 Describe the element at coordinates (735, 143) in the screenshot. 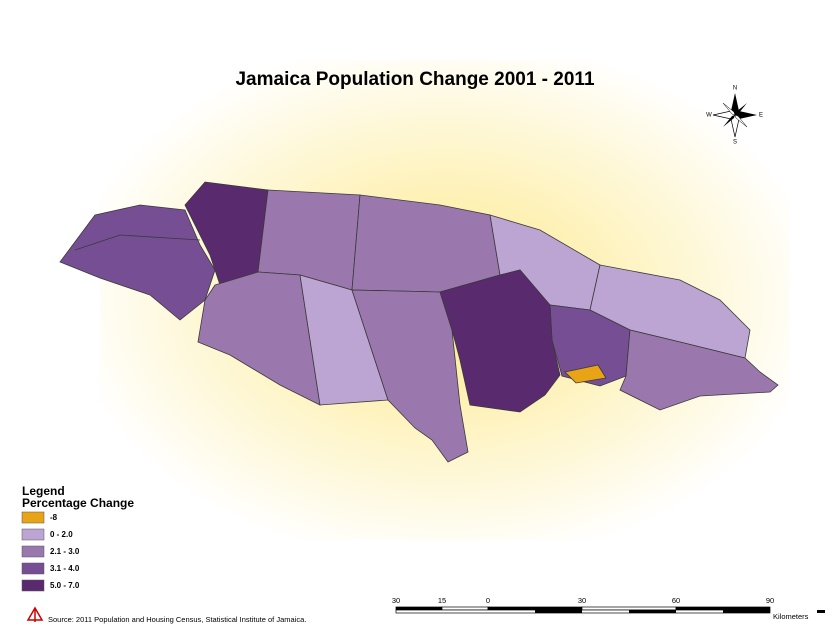

I see `compass-label: S` at that location.